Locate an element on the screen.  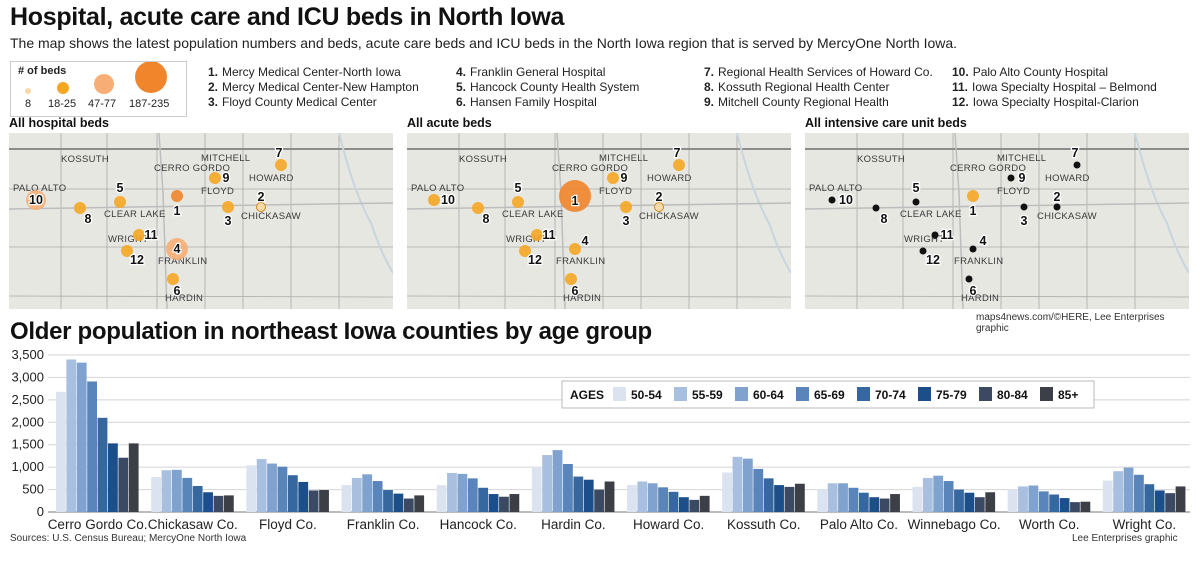
place-label: FLOYD is located at coordinates (217, 191).